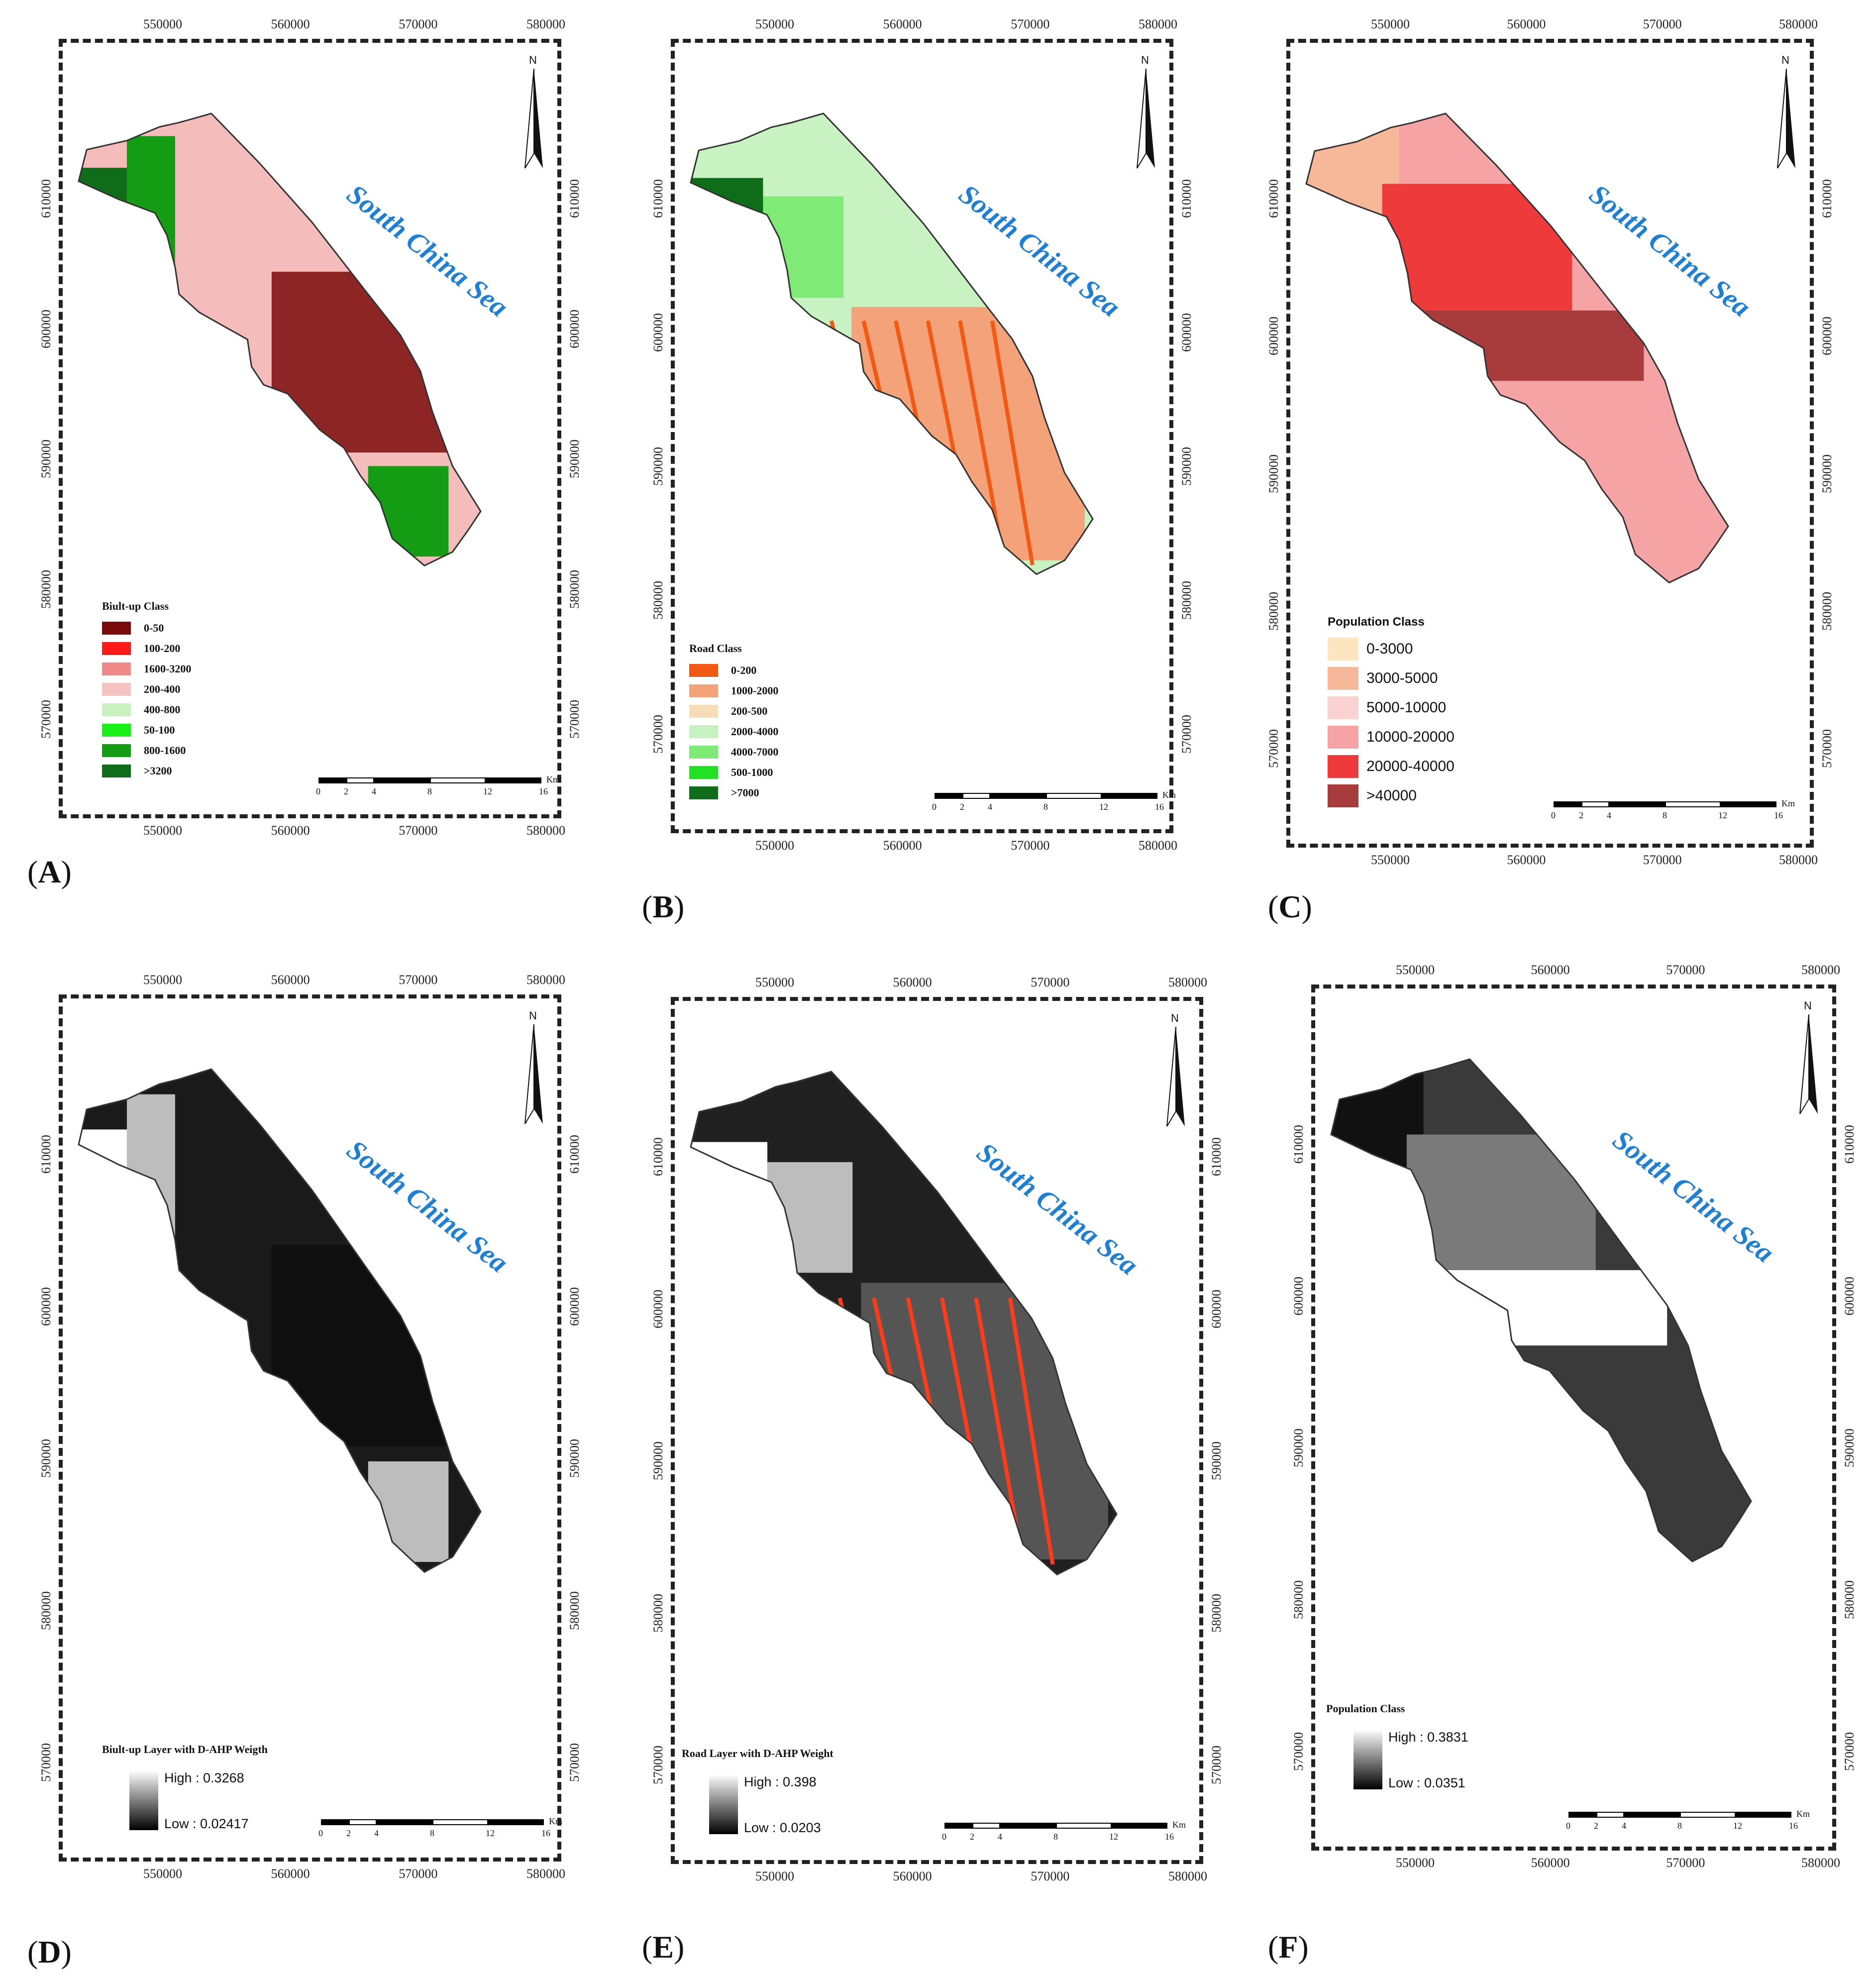  I want to click on map-outline, so click(1541, 1310).